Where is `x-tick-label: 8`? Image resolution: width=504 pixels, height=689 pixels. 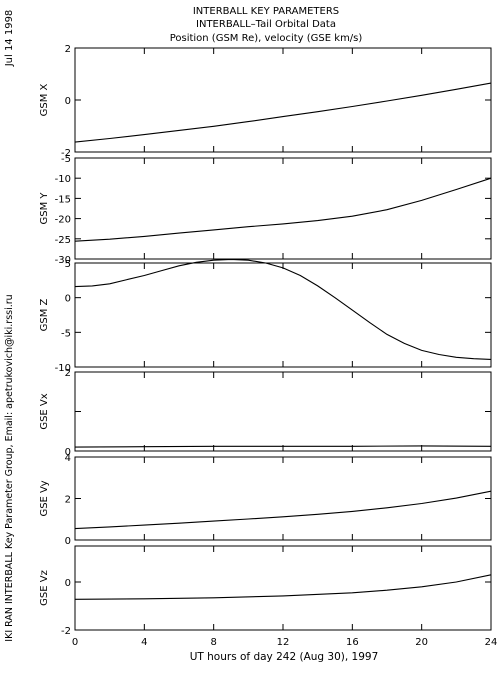
x-tick-label: 8 is located at coordinates (213, 642).